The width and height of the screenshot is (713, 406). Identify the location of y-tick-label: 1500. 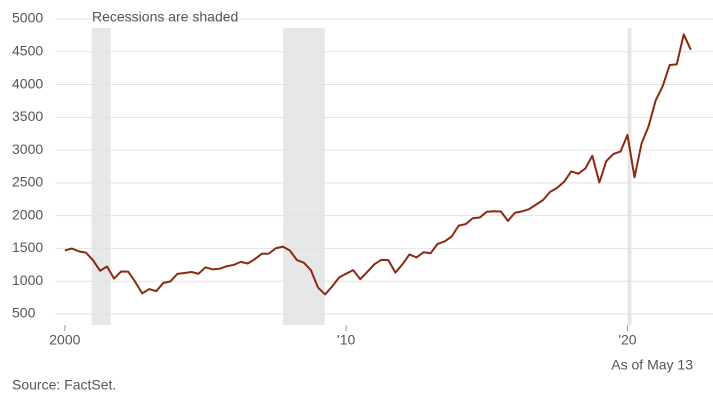
(27, 247).